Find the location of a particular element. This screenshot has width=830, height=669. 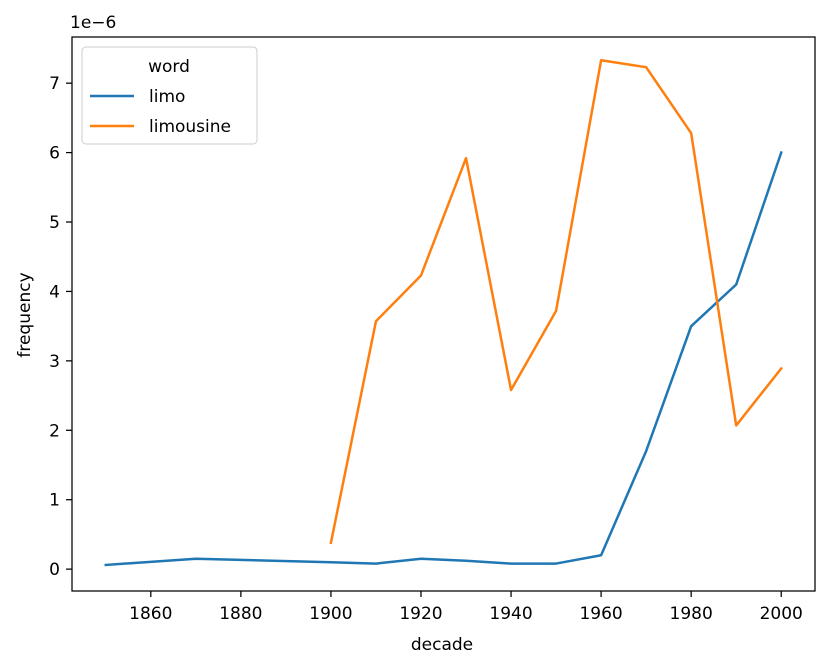

legend-title: word is located at coordinates (169, 67).